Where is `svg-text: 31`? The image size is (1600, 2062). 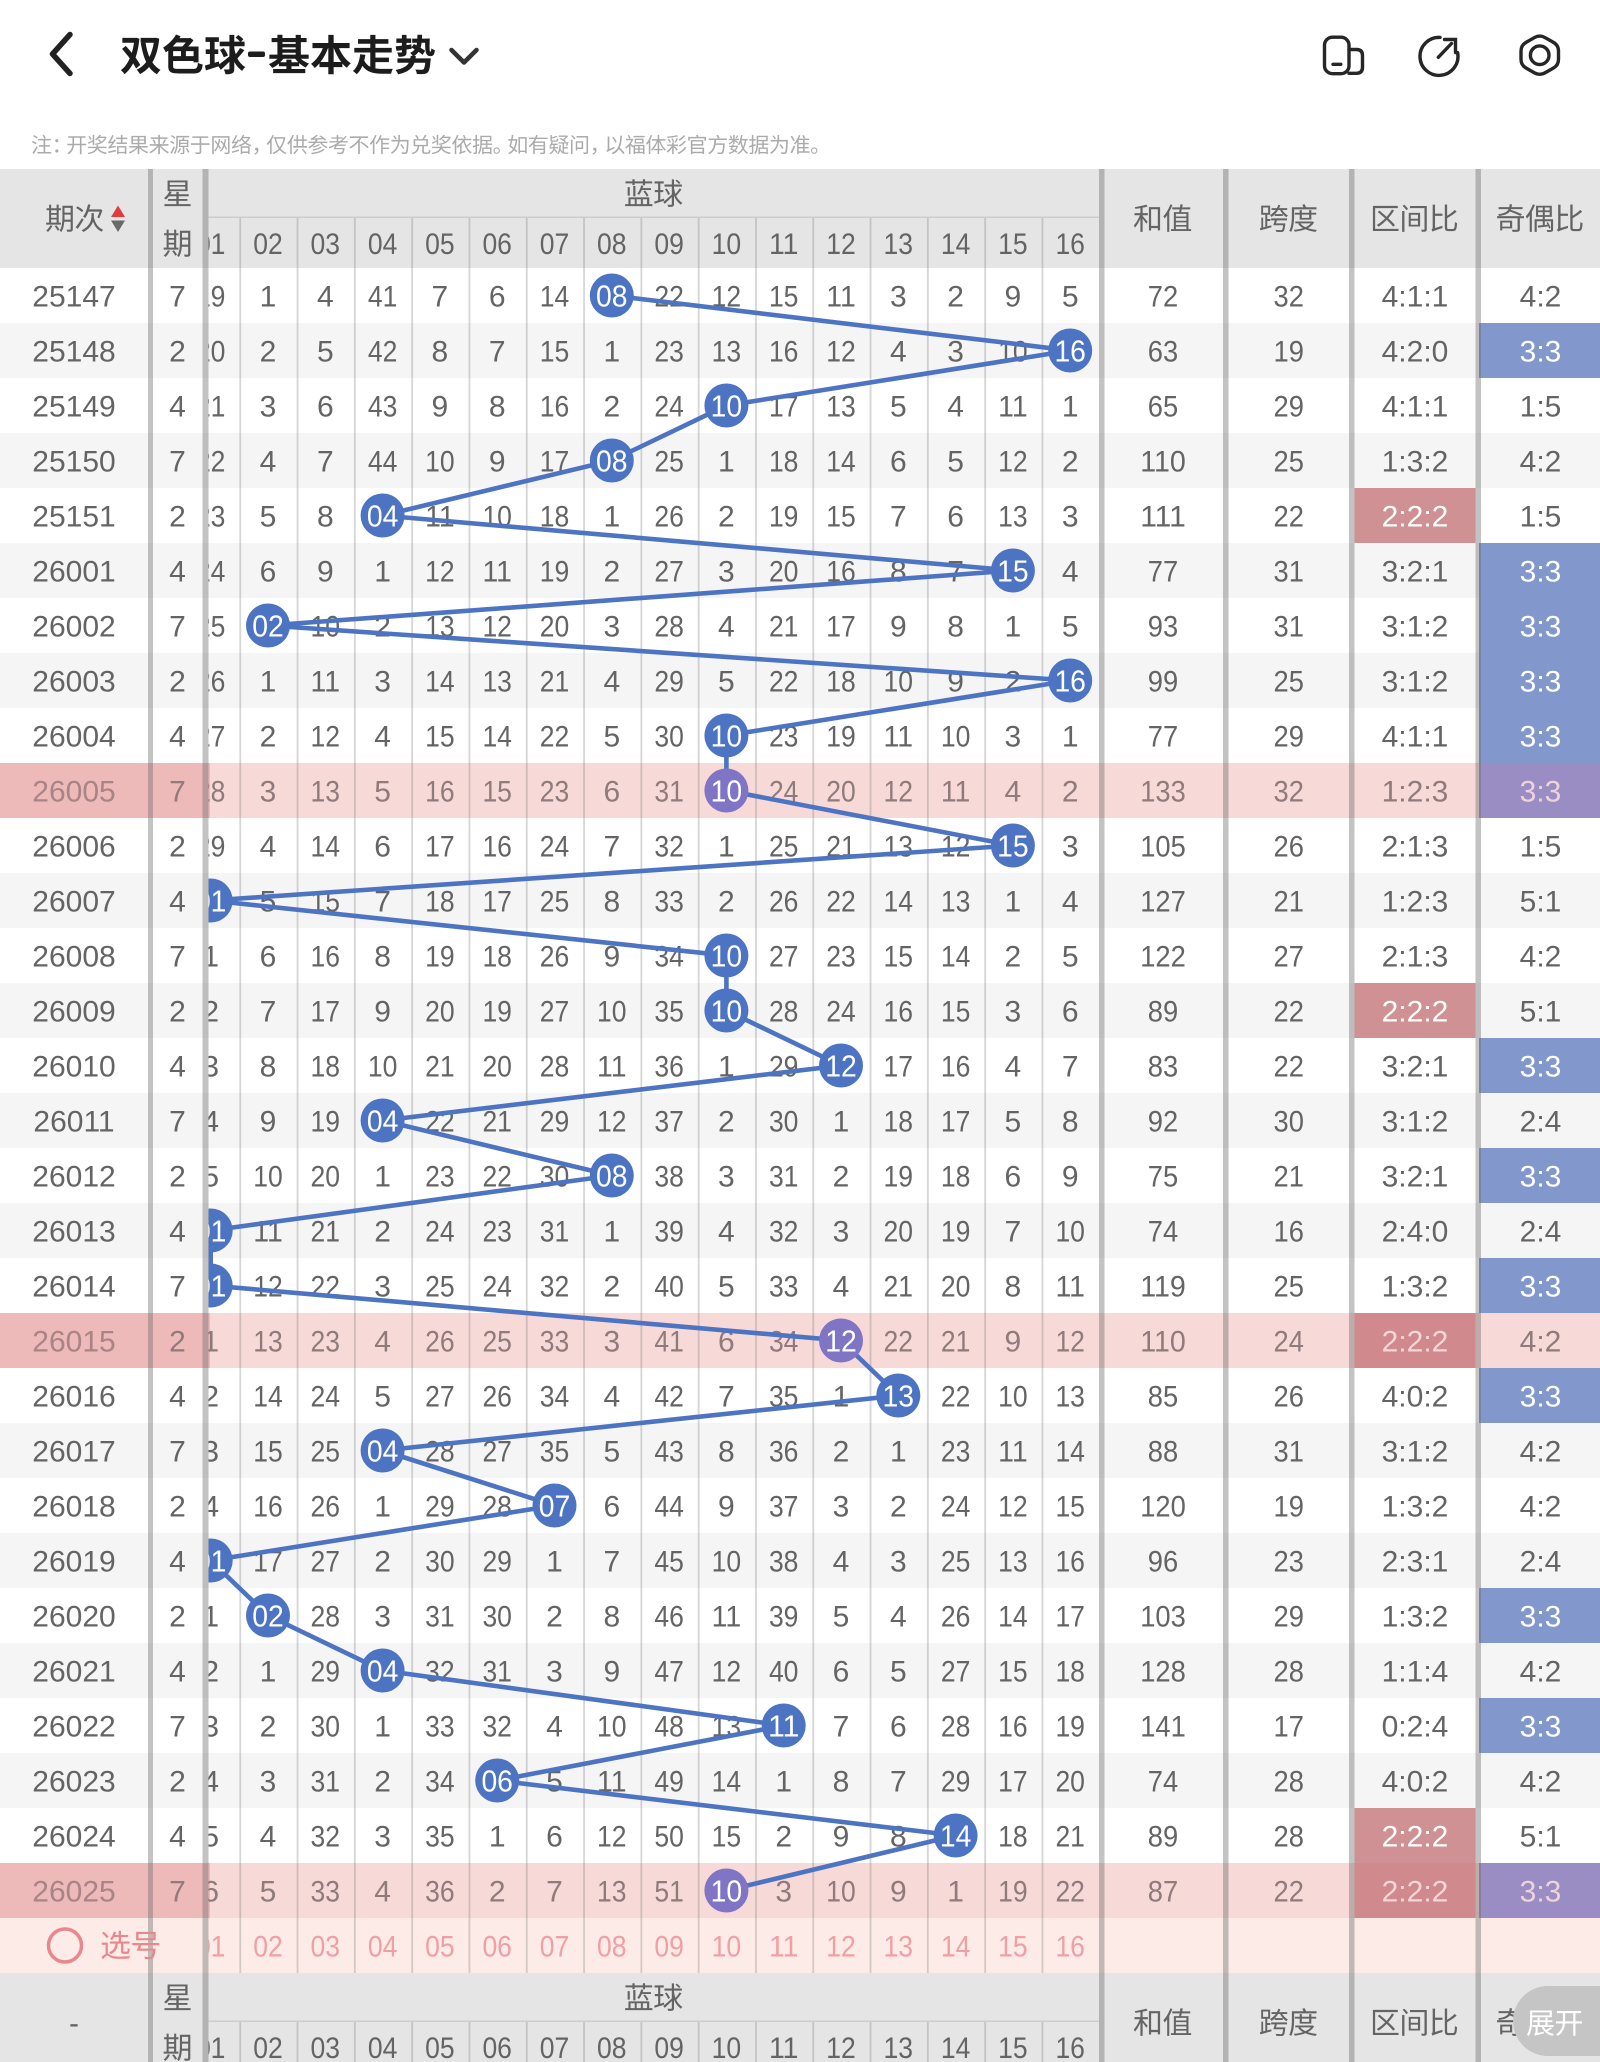
svg-text: 31 is located at coordinates (1289, 572).